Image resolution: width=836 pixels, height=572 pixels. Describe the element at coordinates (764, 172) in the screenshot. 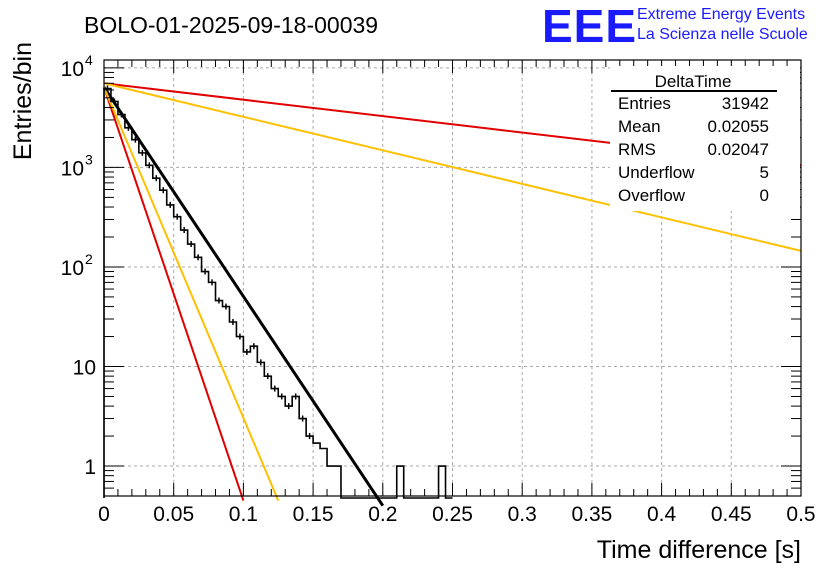

I see `stats-value: 5` at that location.